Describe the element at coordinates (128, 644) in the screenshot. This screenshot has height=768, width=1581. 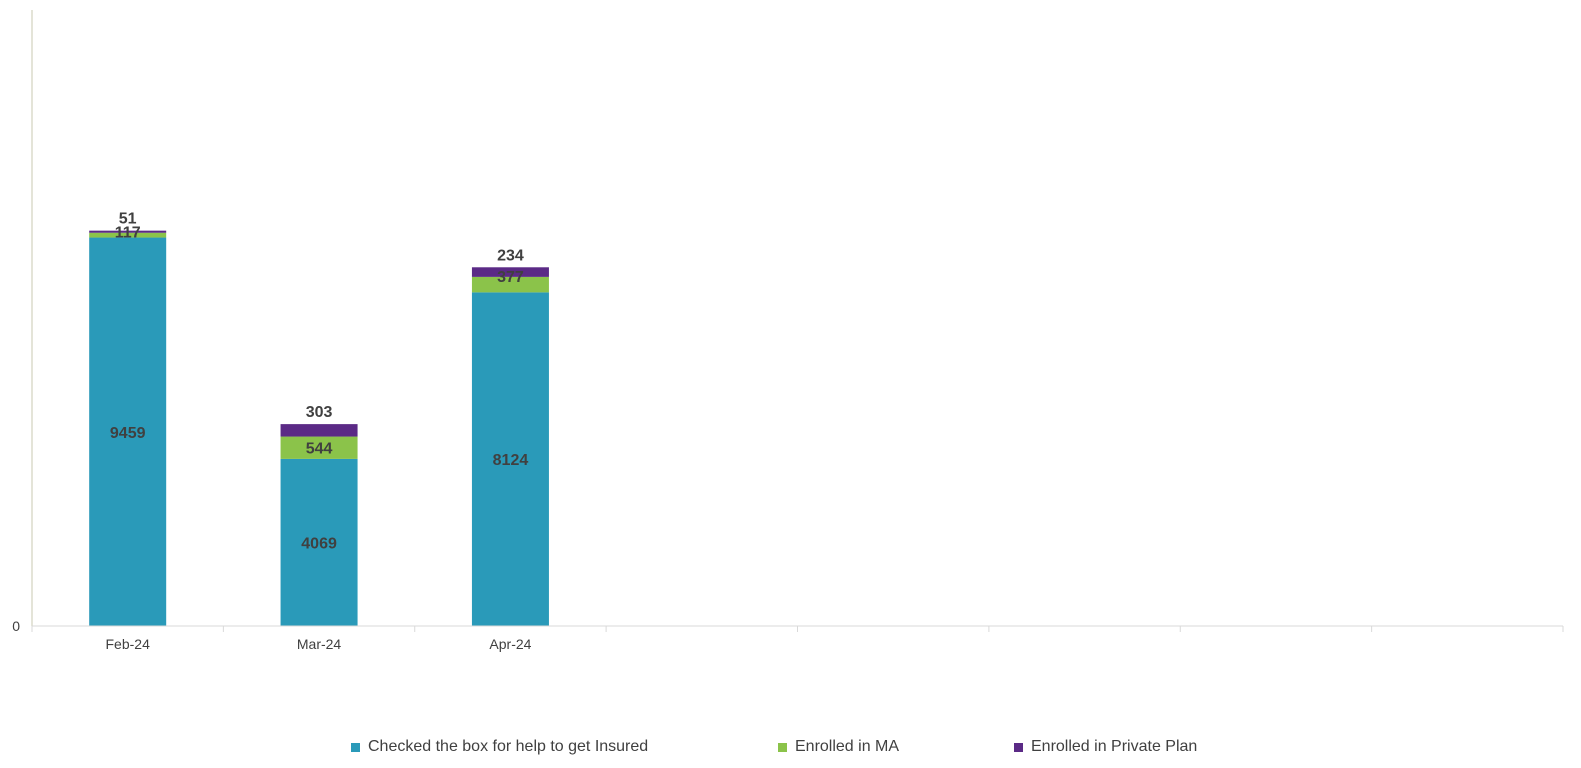
I see `x-tick-label: Feb-24` at that location.